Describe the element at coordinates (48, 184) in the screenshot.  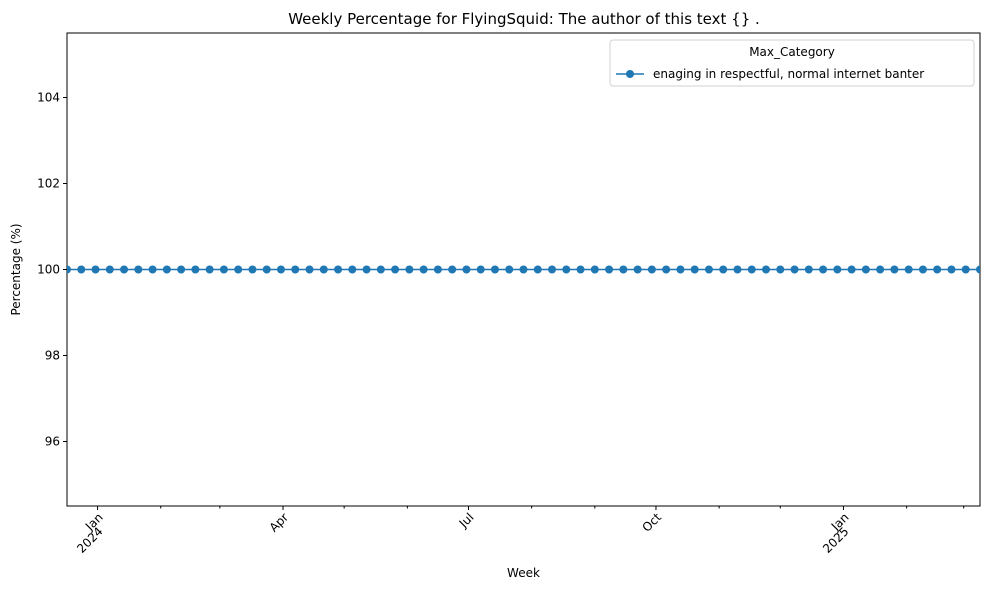
I see `y-tick-label: 102` at that location.